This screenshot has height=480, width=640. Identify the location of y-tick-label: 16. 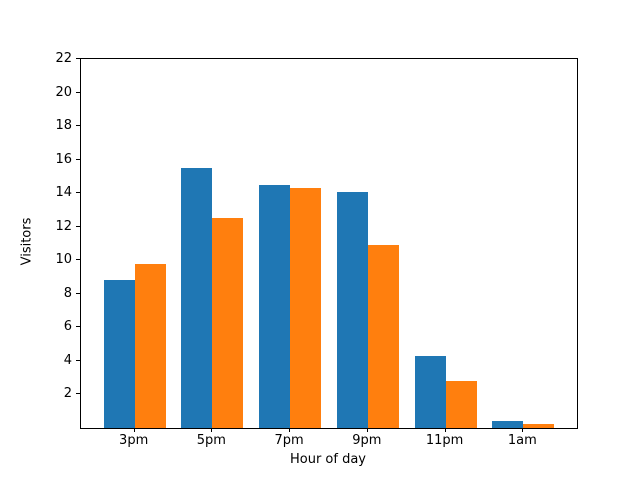
(63, 159).